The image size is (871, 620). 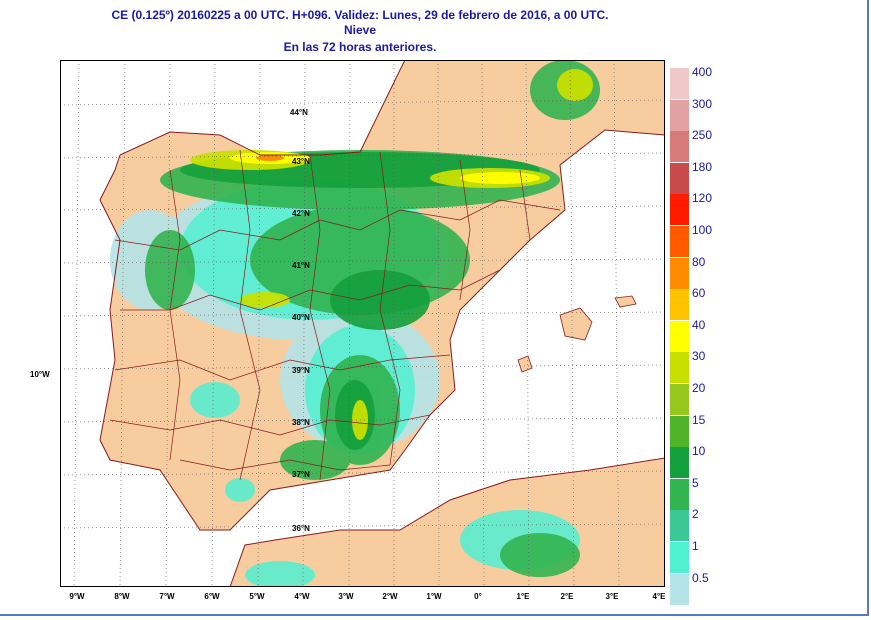 I want to click on lat-label-41n: 41°N, so click(x=301, y=265).